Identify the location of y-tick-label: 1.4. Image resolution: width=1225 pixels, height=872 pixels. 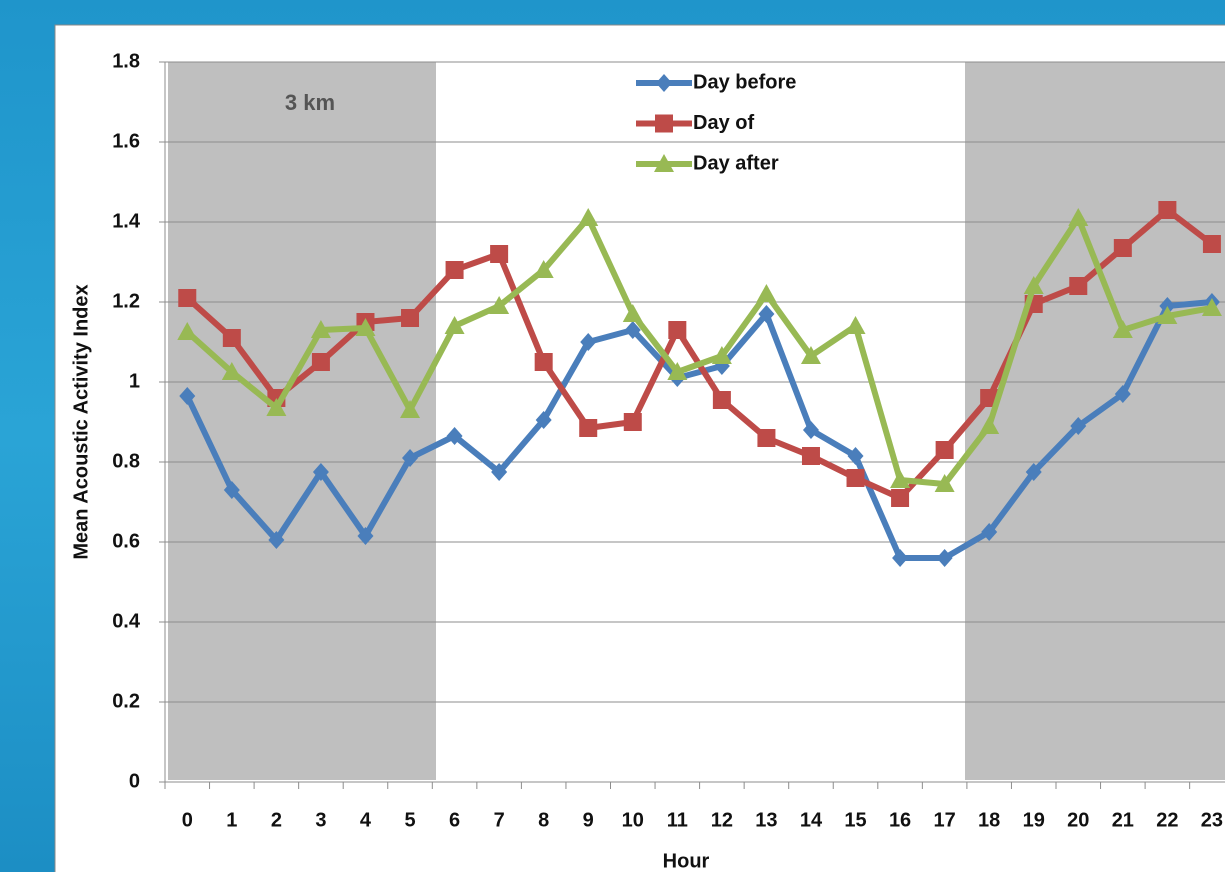
(126, 221).